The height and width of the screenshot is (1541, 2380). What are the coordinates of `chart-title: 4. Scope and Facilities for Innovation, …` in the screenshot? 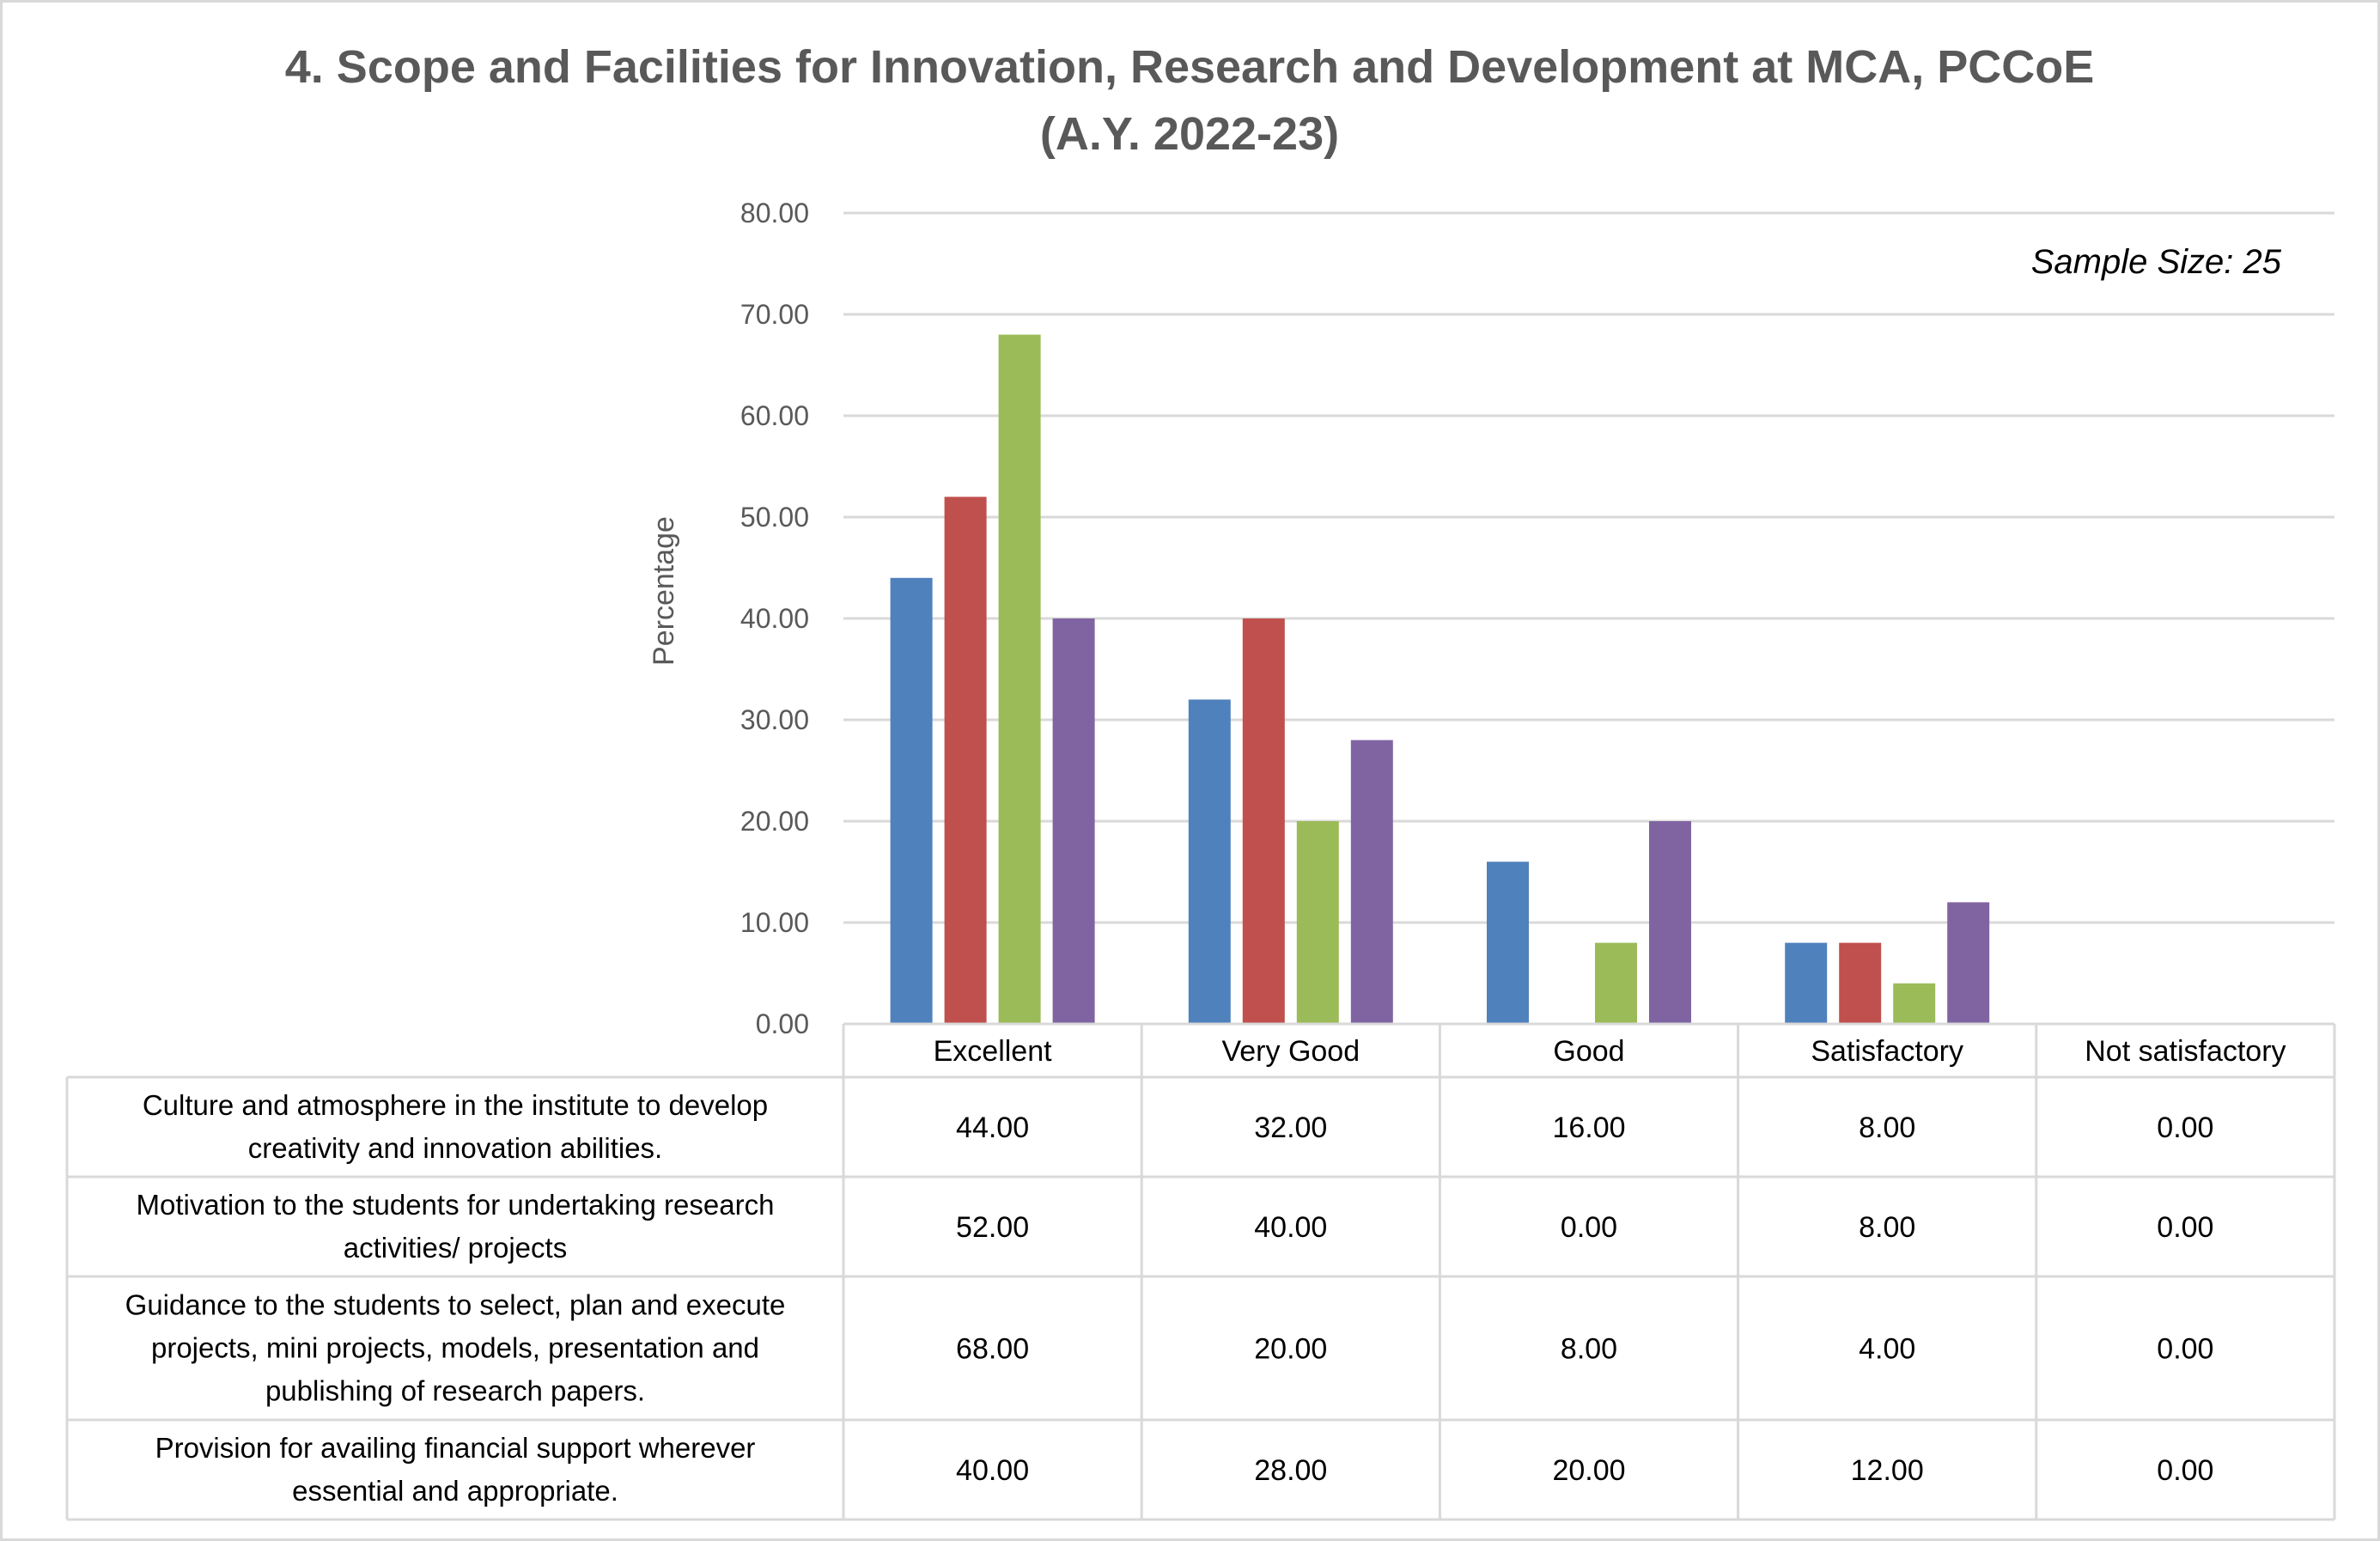 It's located at (1189, 100).